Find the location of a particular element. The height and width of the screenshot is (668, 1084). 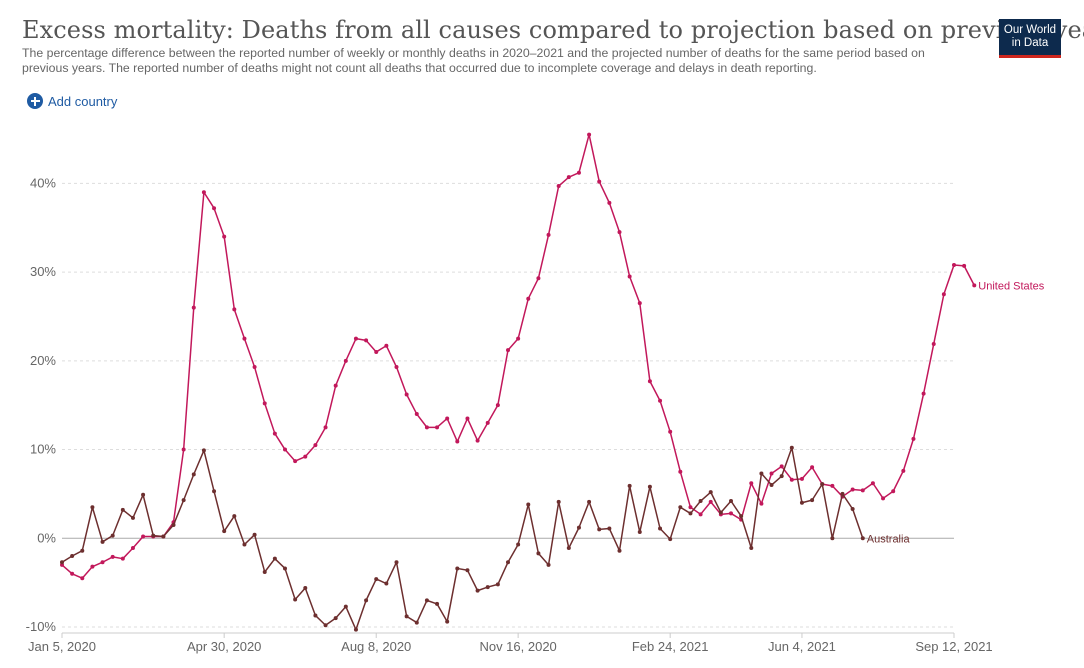

add-country-button: Add country is located at coordinates (72, 101).